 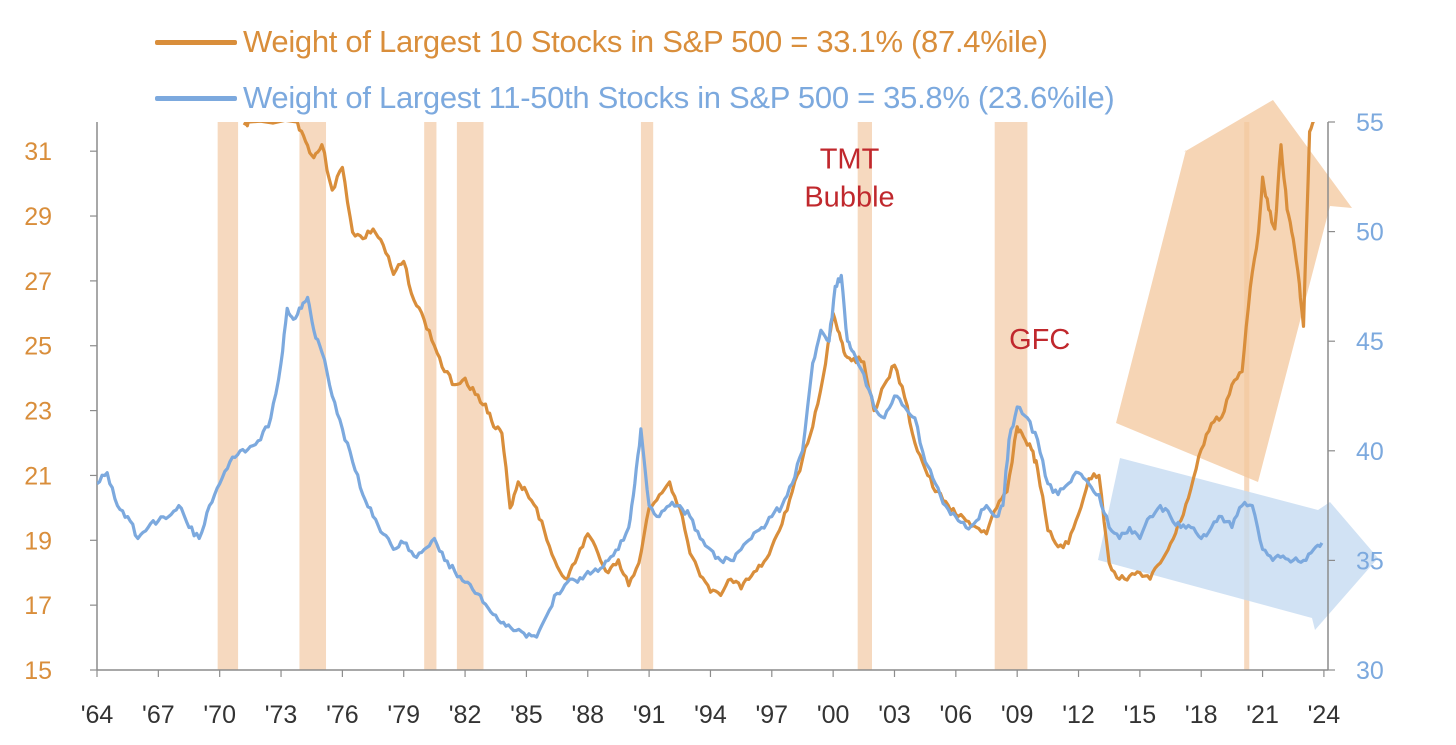 I want to click on annotation-label: Bubble, so click(x=849, y=197).